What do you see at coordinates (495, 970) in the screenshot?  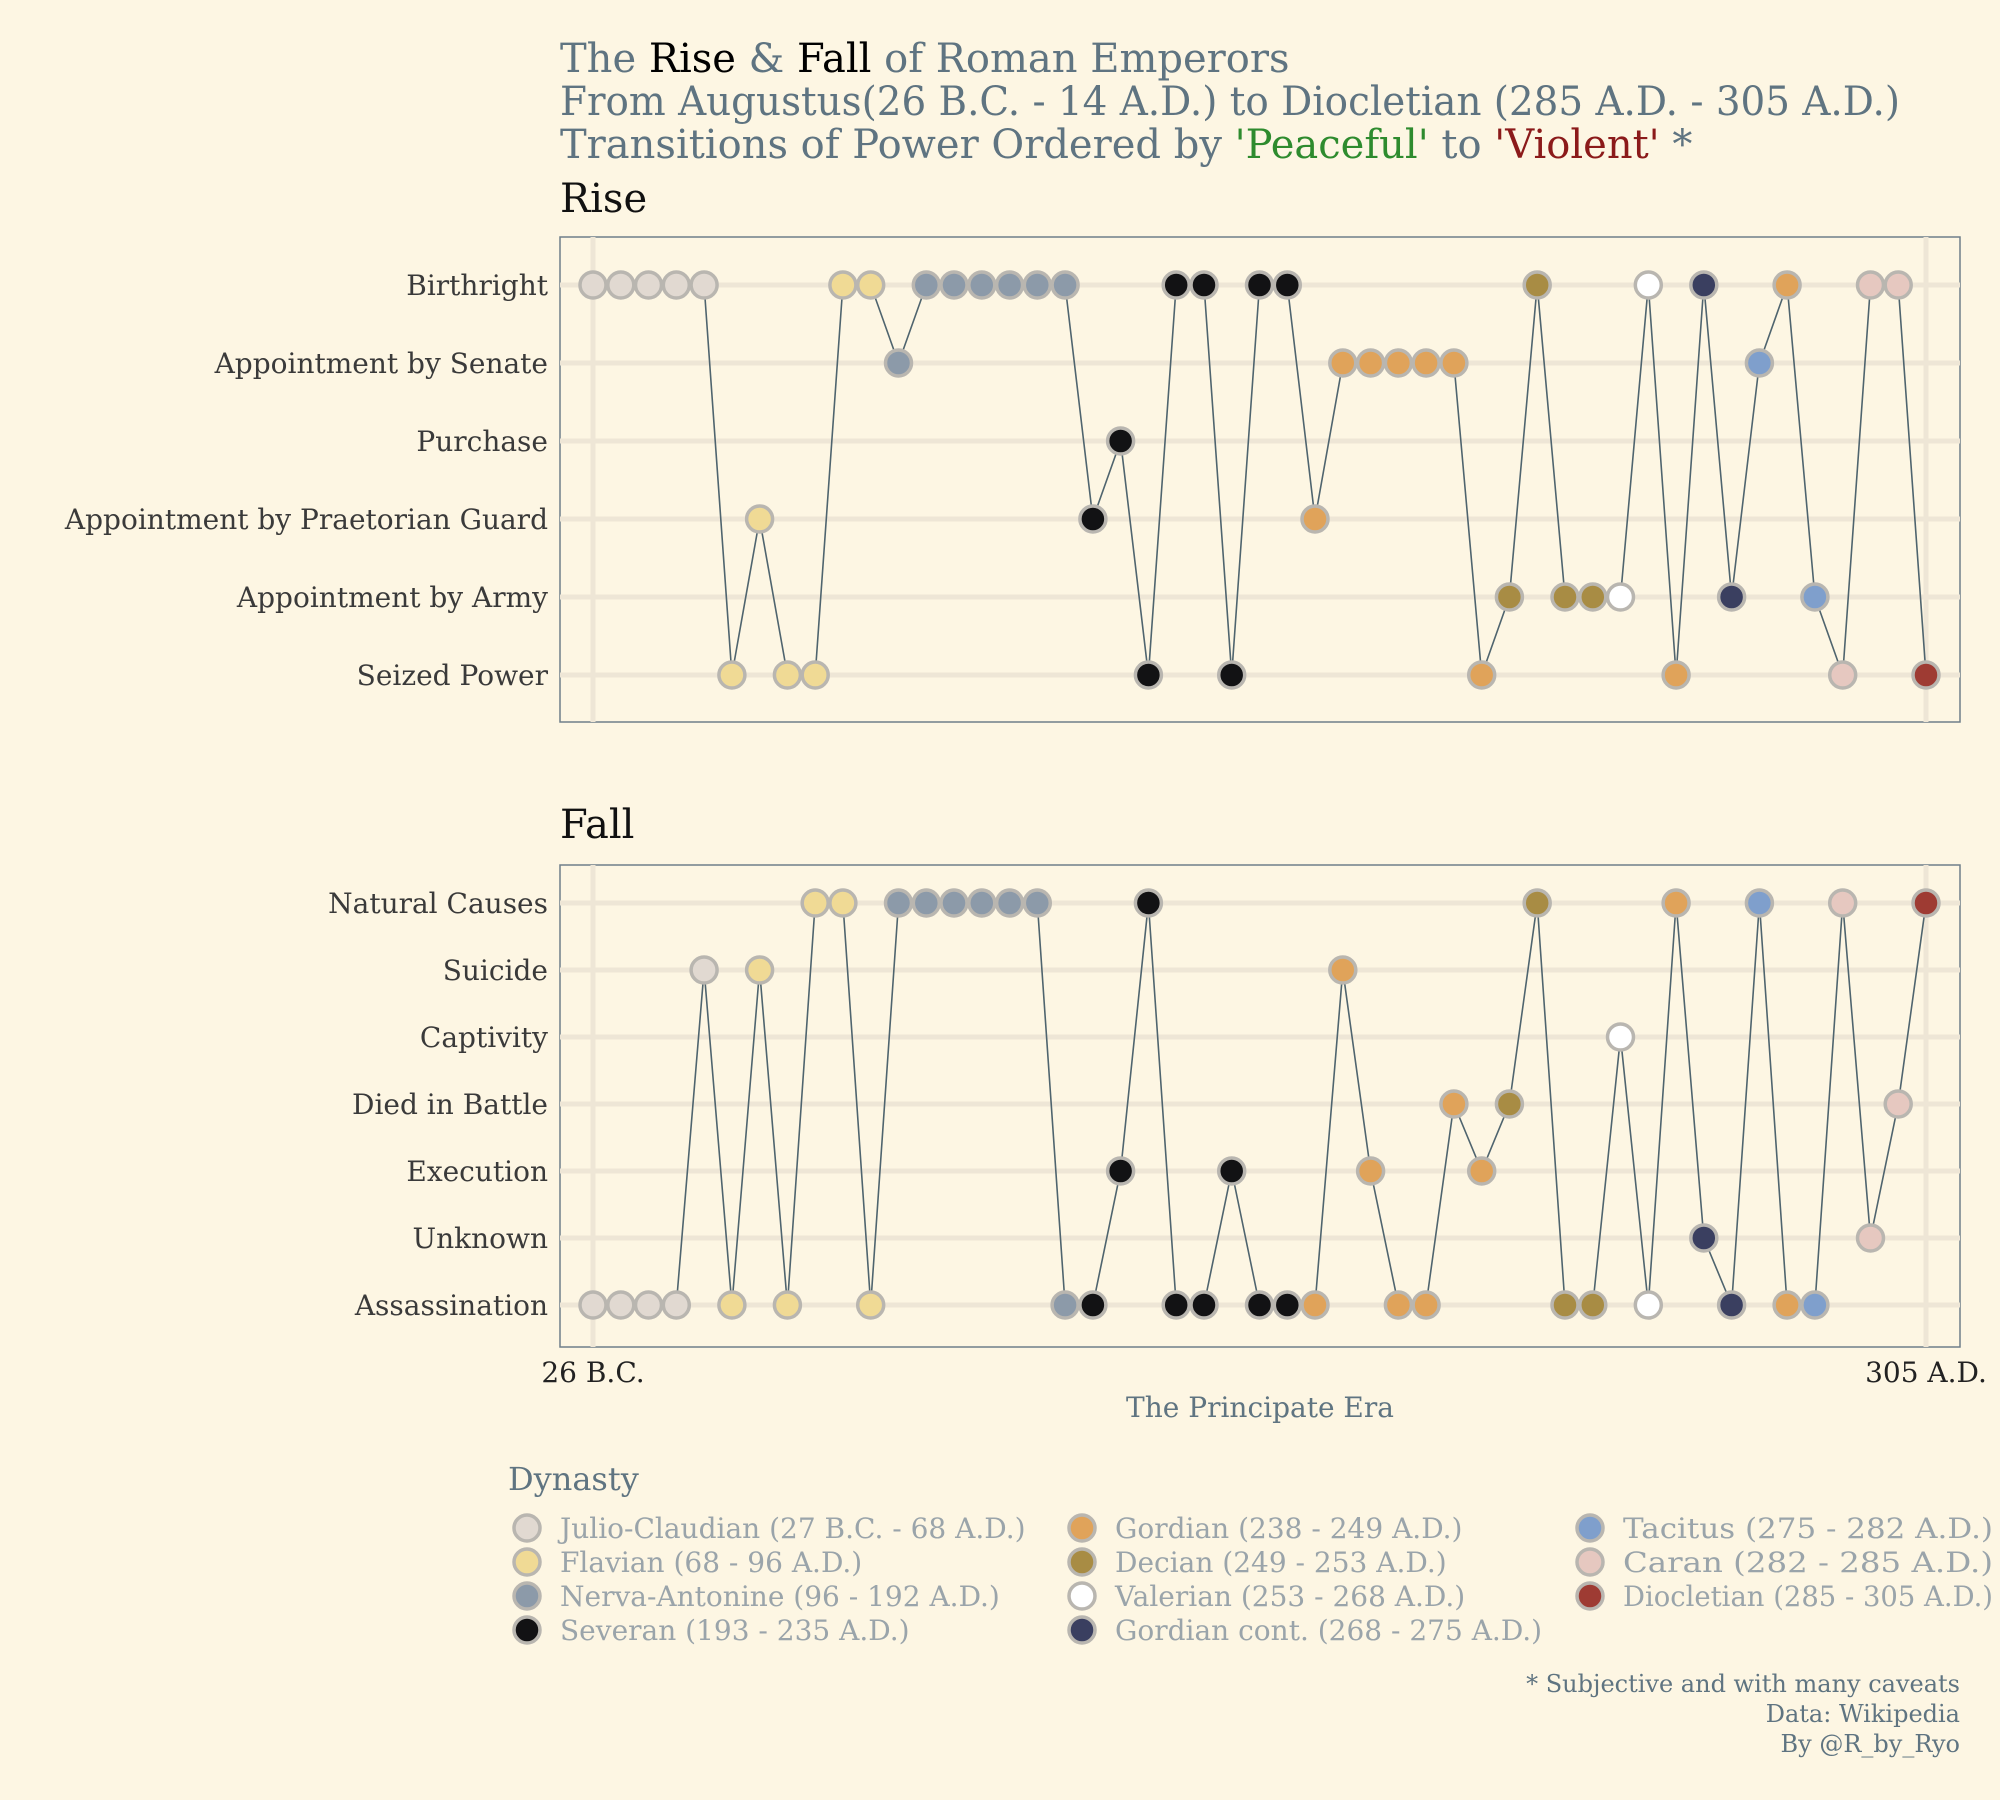 I see `y-tick-label: Suicide` at bounding box center [495, 970].